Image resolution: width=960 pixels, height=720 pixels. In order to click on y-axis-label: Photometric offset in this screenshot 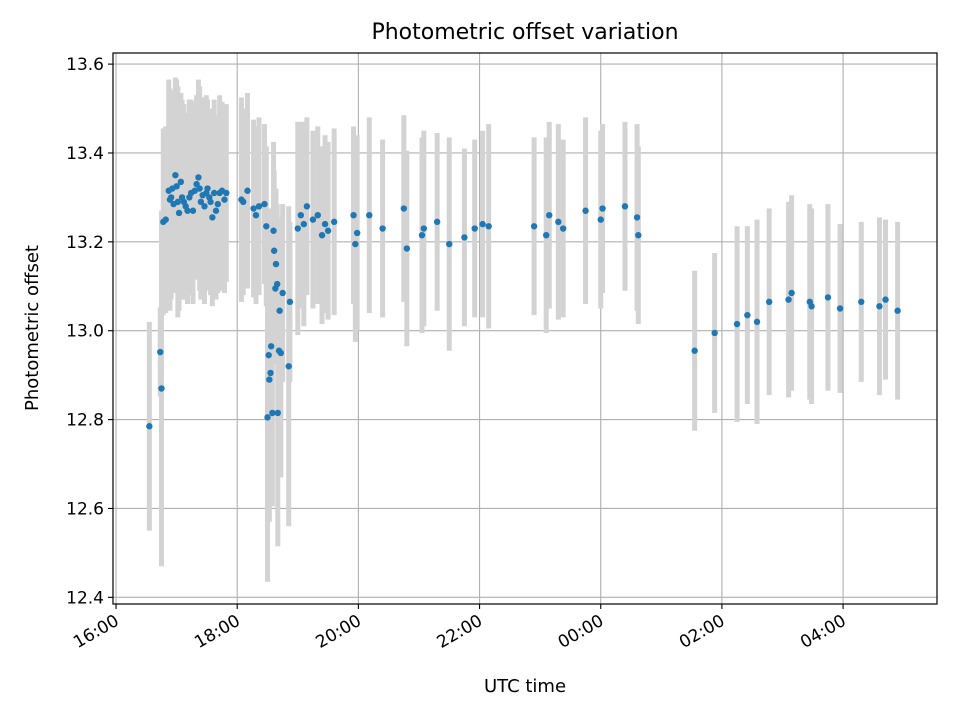, I will do `click(32, 328)`.